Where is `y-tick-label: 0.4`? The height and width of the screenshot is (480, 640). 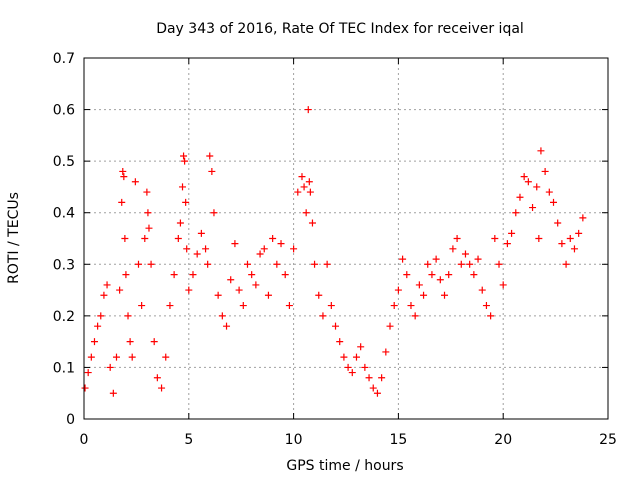 y-tick-label: 0.4 is located at coordinates (64, 214).